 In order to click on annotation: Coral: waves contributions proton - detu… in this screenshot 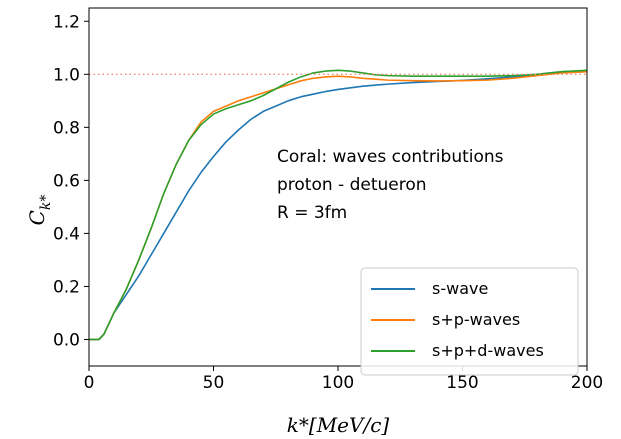, I will do `click(390, 185)`.